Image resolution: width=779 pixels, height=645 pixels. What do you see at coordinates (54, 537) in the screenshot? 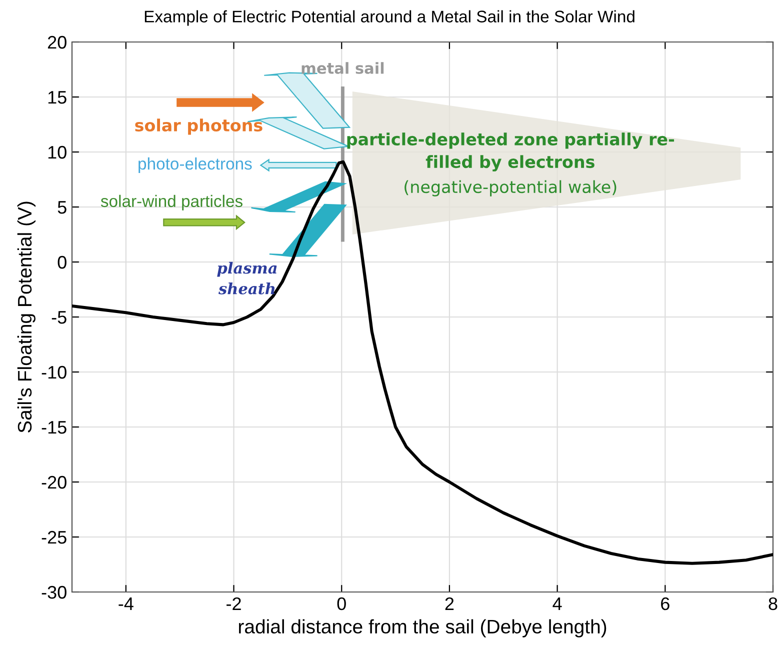
I see `y-tick-label: -25` at bounding box center [54, 537].